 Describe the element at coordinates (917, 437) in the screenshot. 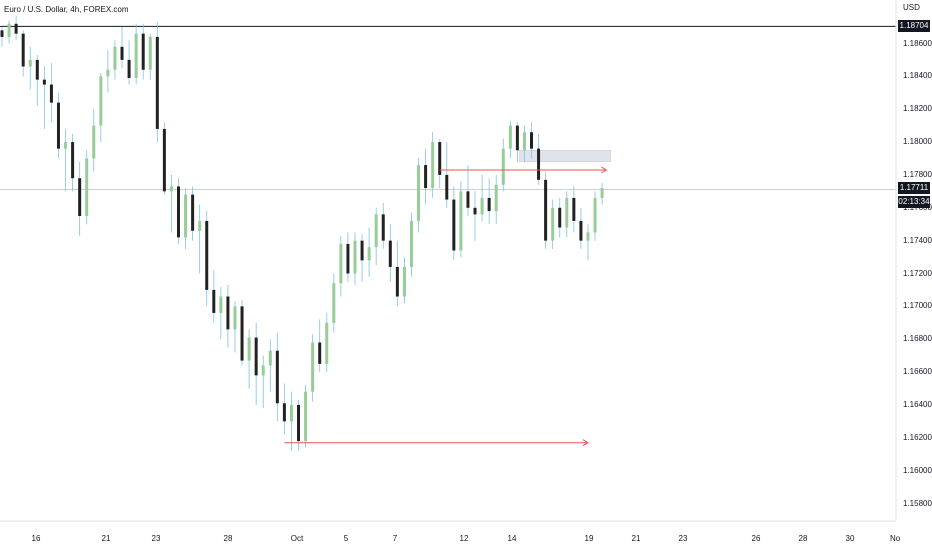

I see `price-tick-label: 1.16200` at that location.